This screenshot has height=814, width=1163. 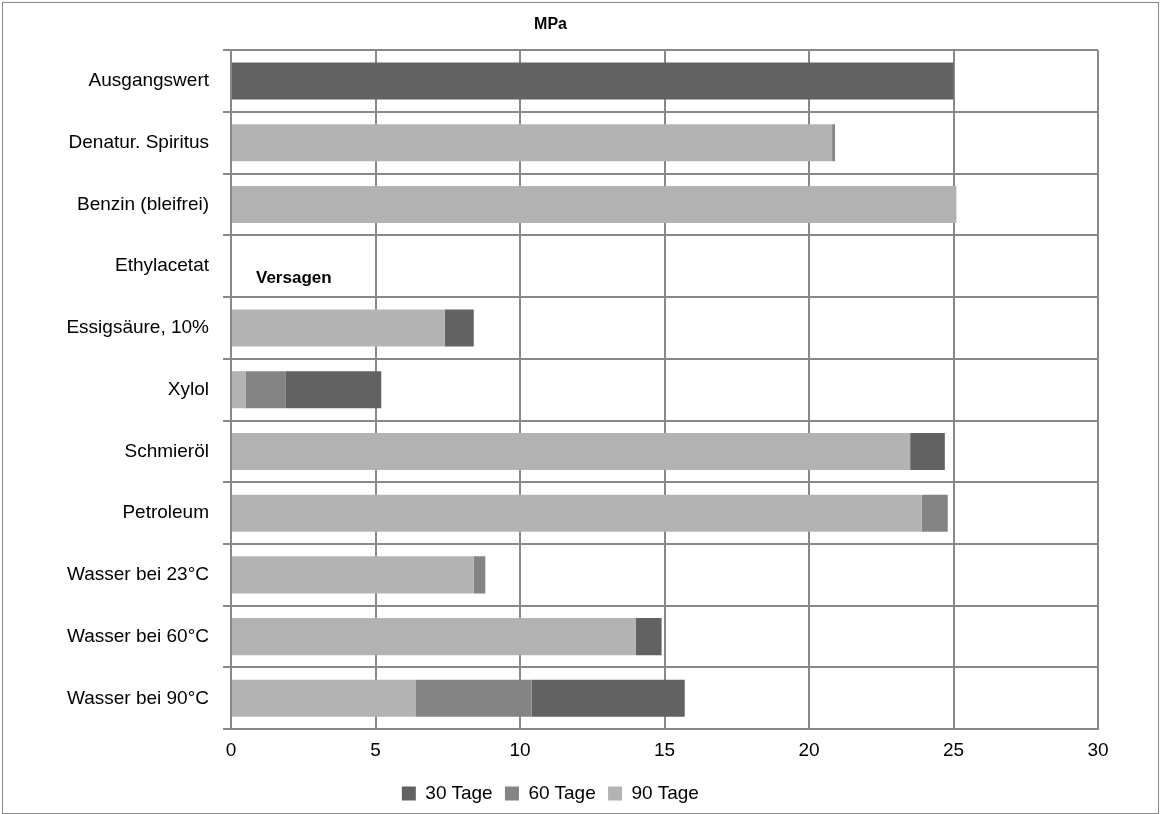 I want to click on y-tick-label: Ausgangswert, so click(x=149, y=80).